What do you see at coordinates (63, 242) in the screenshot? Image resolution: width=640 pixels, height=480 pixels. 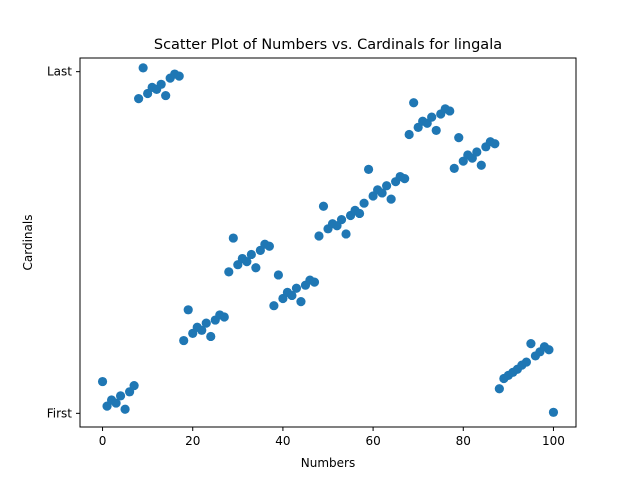 I see `y-axis: First Last` at bounding box center [63, 242].